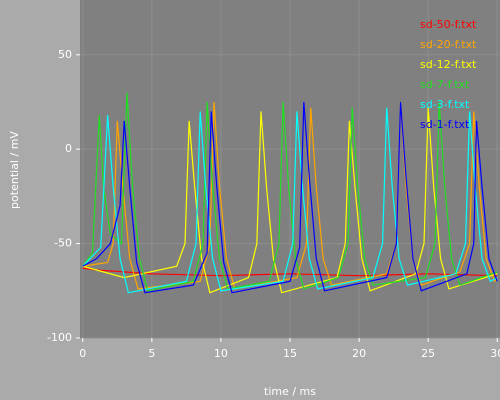 This screenshot has height=400, width=500. Describe the element at coordinates (290, 353) in the screenshot. I see `x-tick-label: 15` at that location.